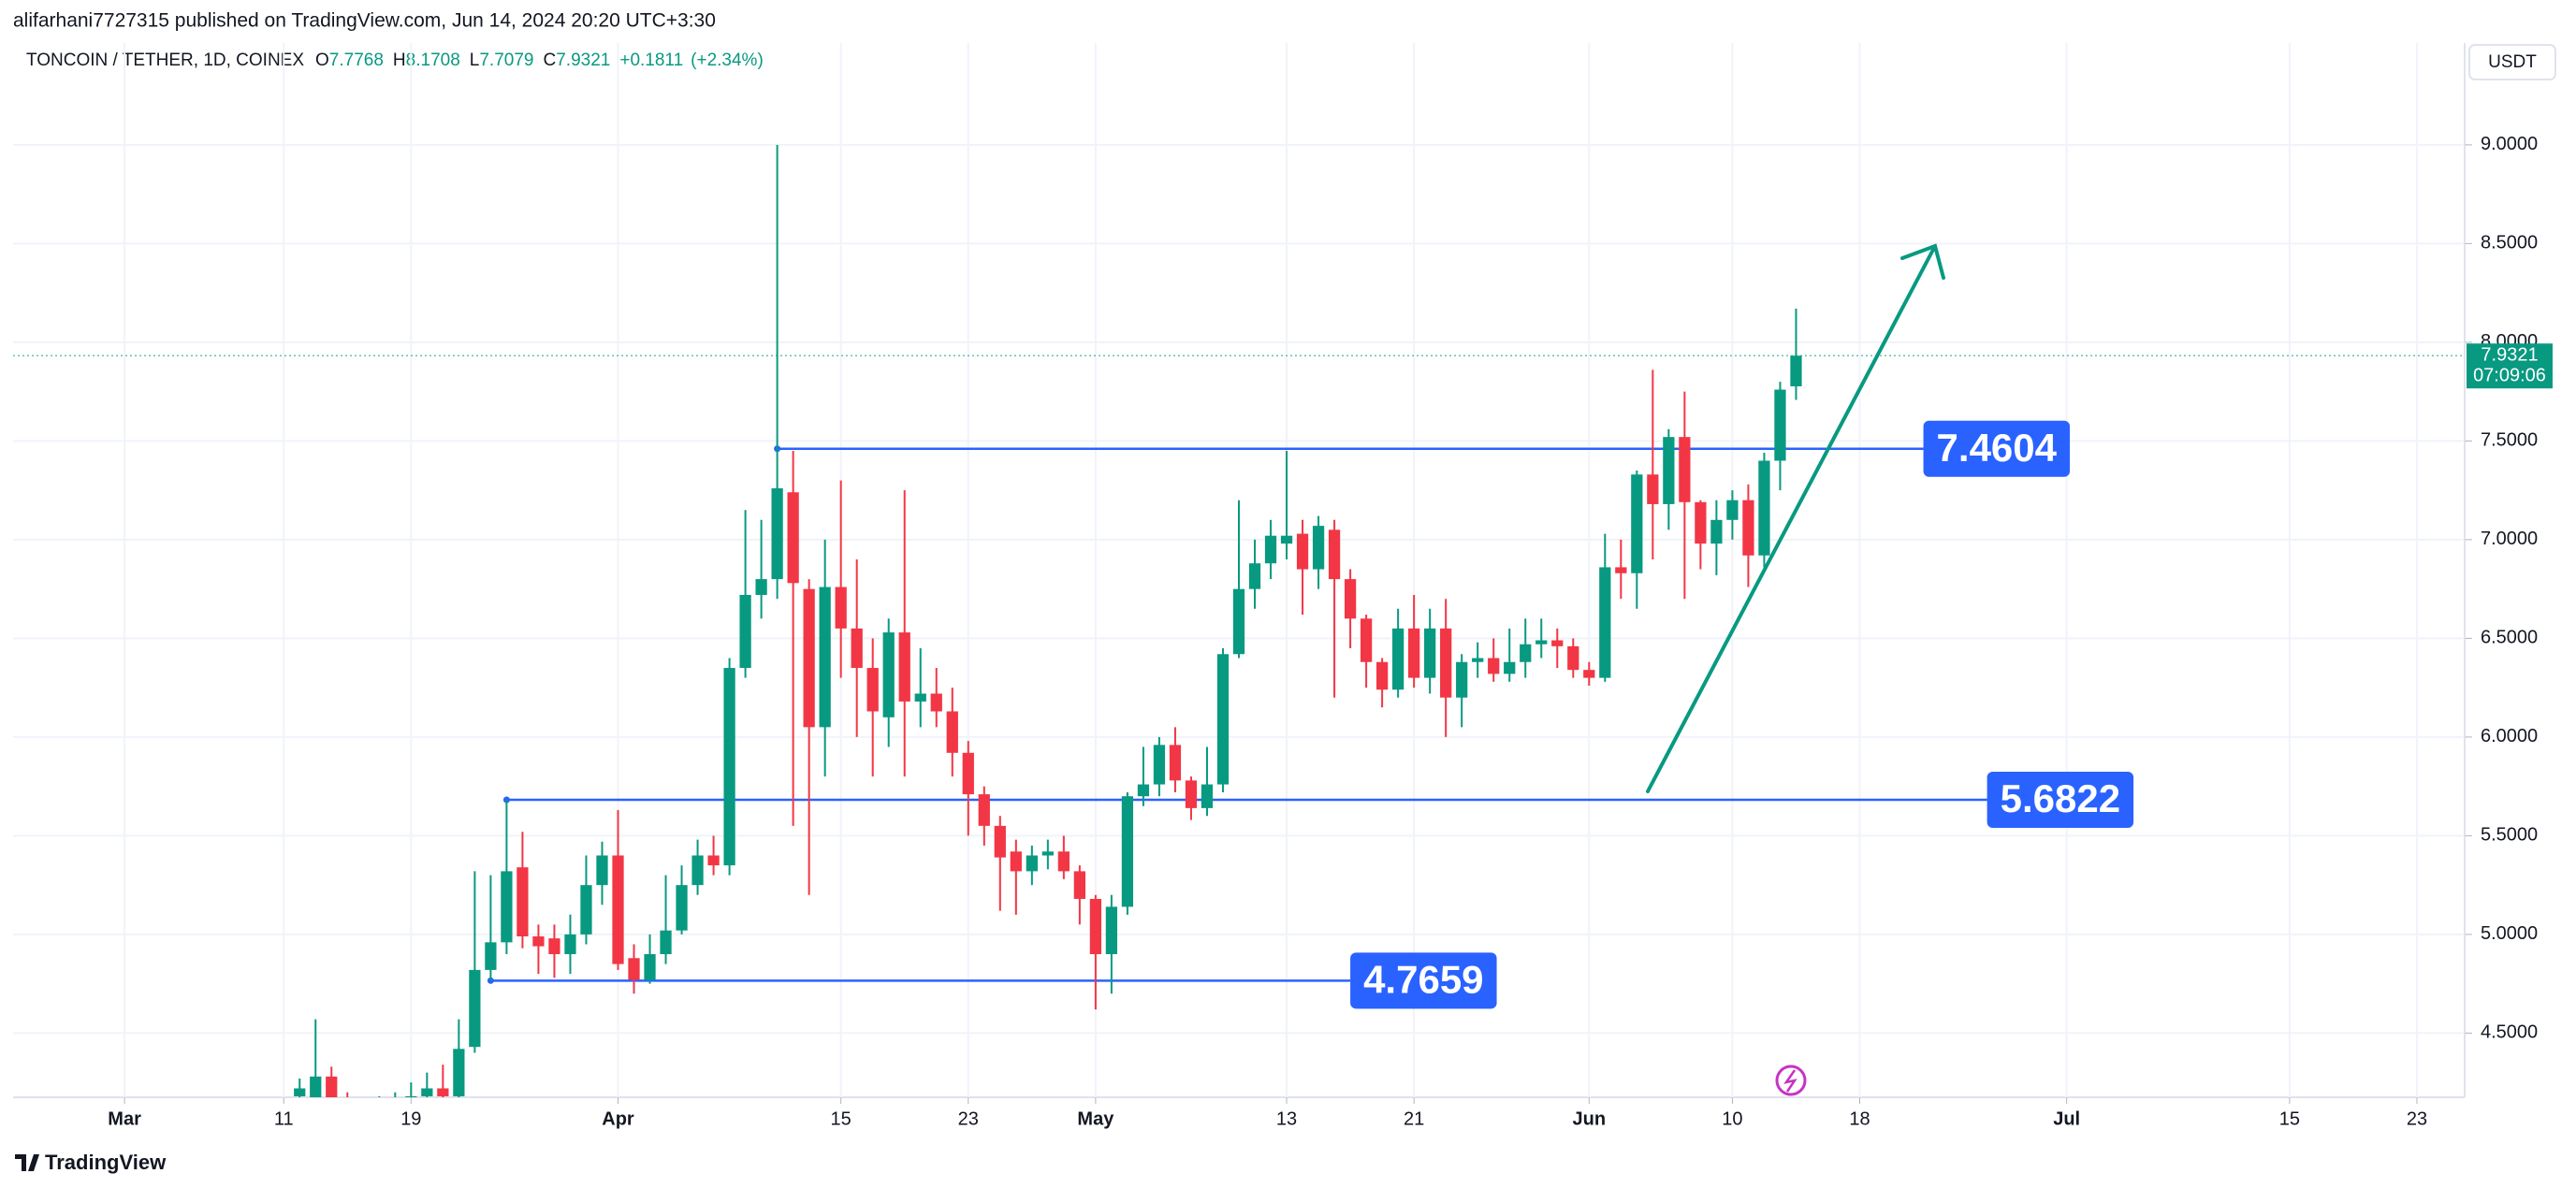 The image size is (2576, 1188). What do you see at coordinates (506, 60) in the screenshot?
I see `low-value: 7.7079` at bounding box center [506, 60].